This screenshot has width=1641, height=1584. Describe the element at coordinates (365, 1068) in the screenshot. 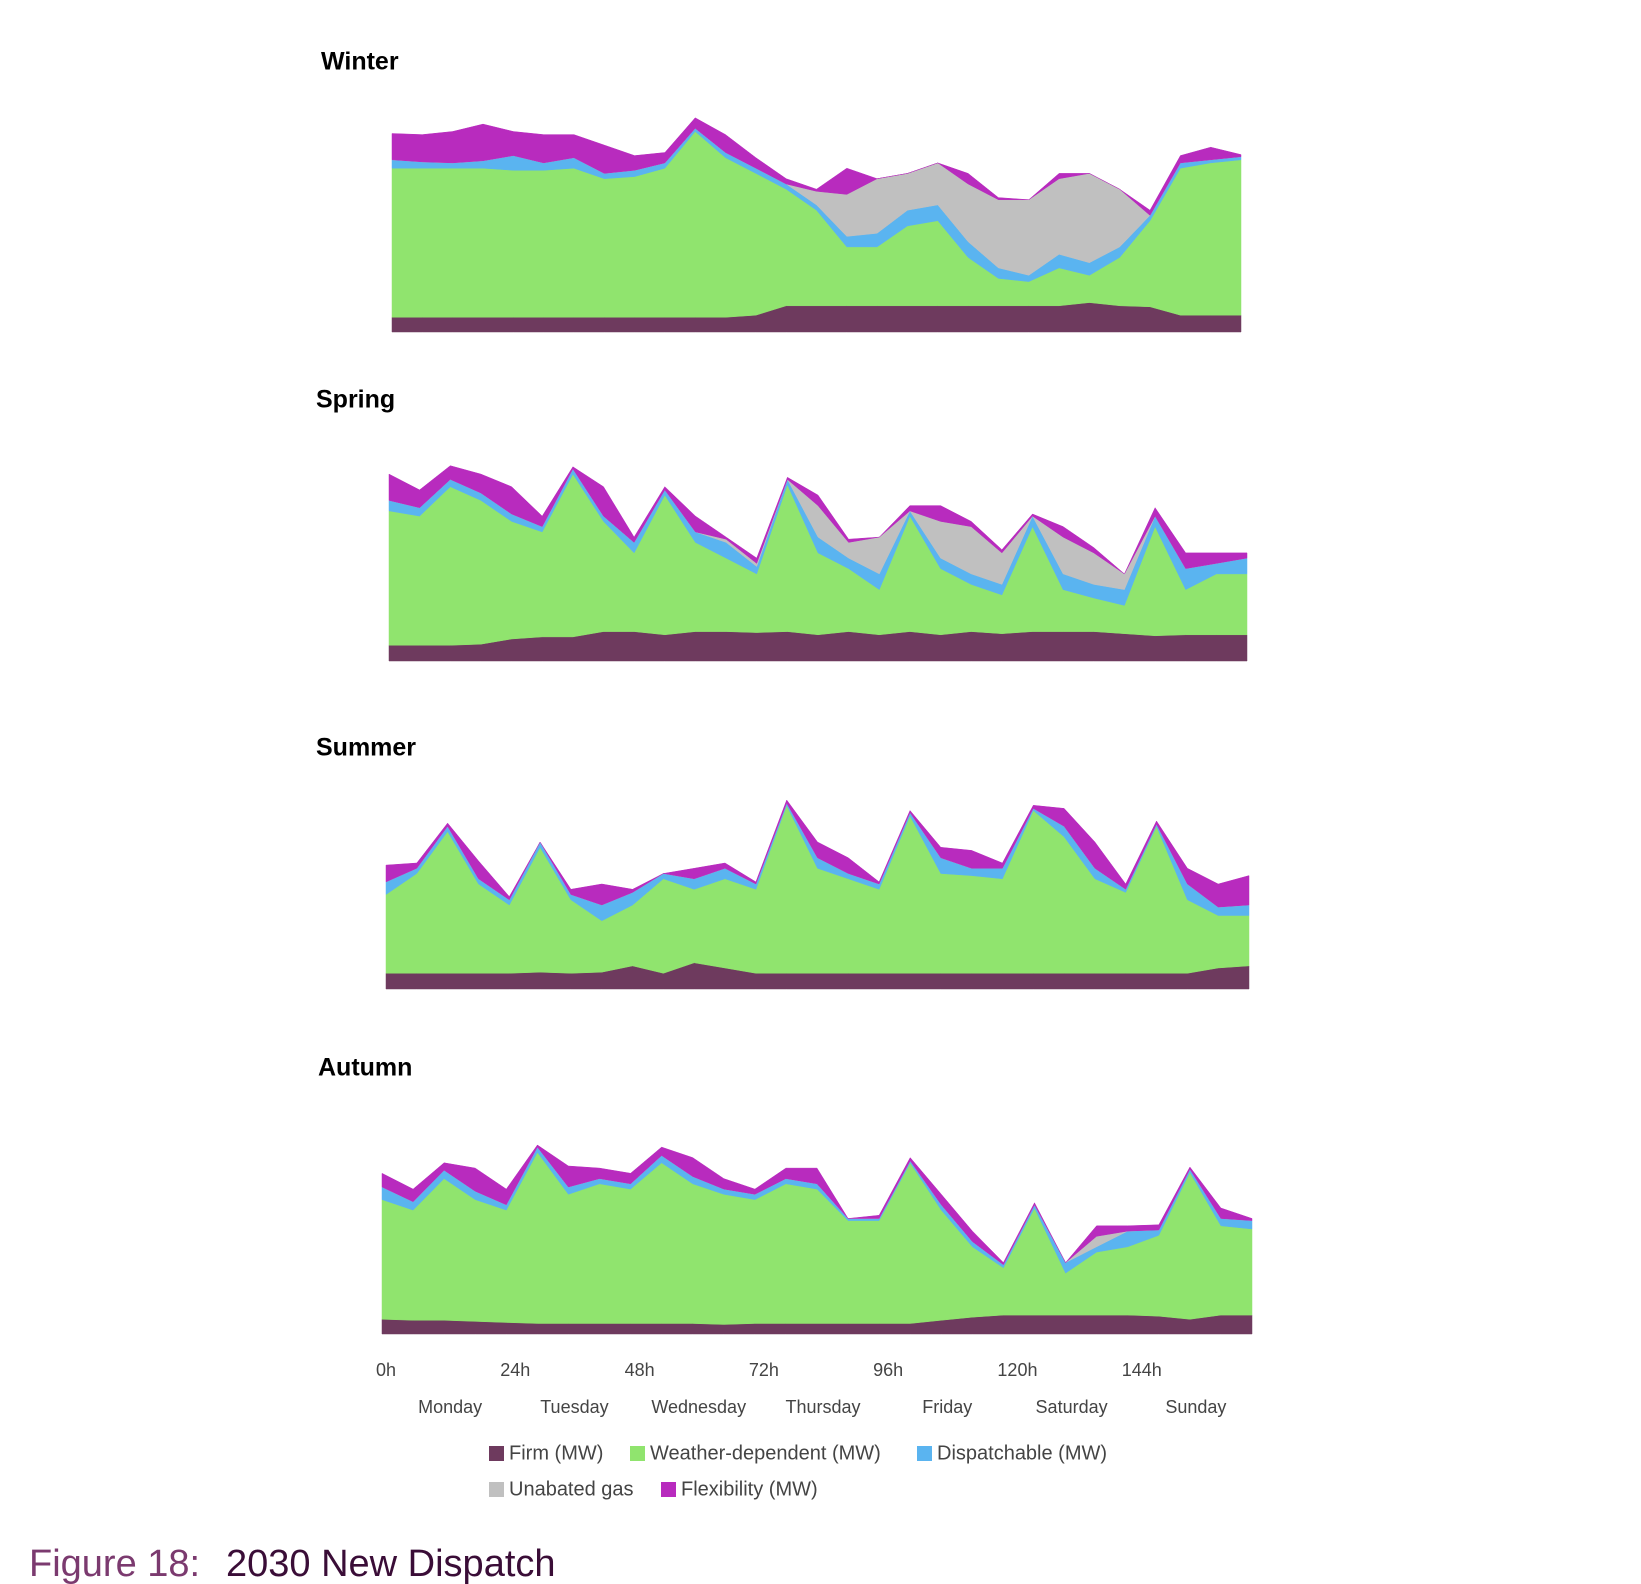

I see `panel-title: Autumn` at that location.